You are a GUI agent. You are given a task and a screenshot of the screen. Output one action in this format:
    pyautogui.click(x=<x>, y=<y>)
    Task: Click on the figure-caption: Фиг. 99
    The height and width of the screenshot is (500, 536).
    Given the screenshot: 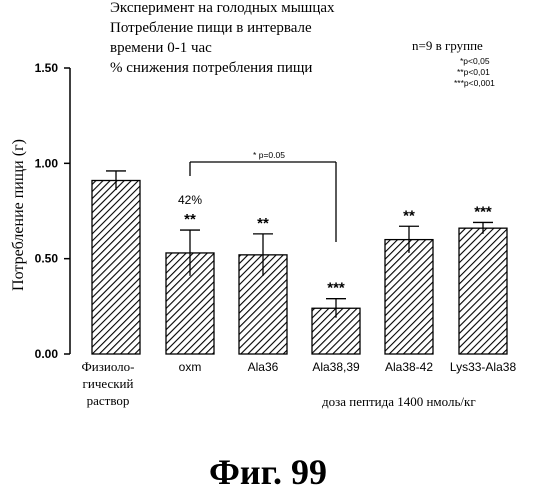 What is the action you would take?
    pyautogui.click(x=268, y=472)
    